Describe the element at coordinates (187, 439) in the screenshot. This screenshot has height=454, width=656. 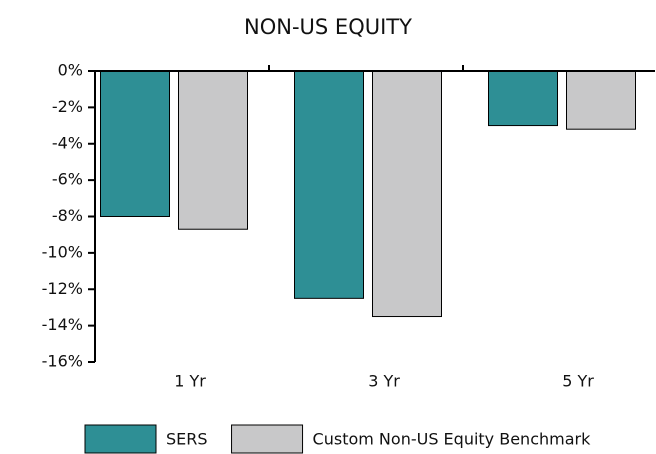
I see `legend-label: SERS` at that location.